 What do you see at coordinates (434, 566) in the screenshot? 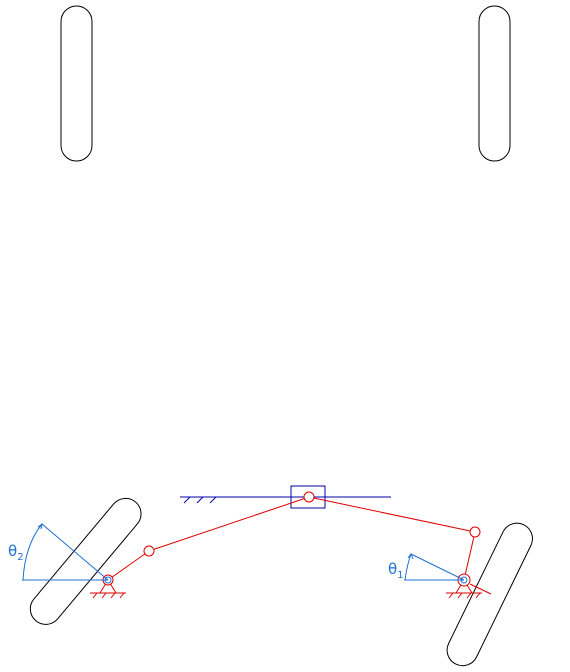
I see `theta1-angle-indicator` at bounding box center [434, 566].